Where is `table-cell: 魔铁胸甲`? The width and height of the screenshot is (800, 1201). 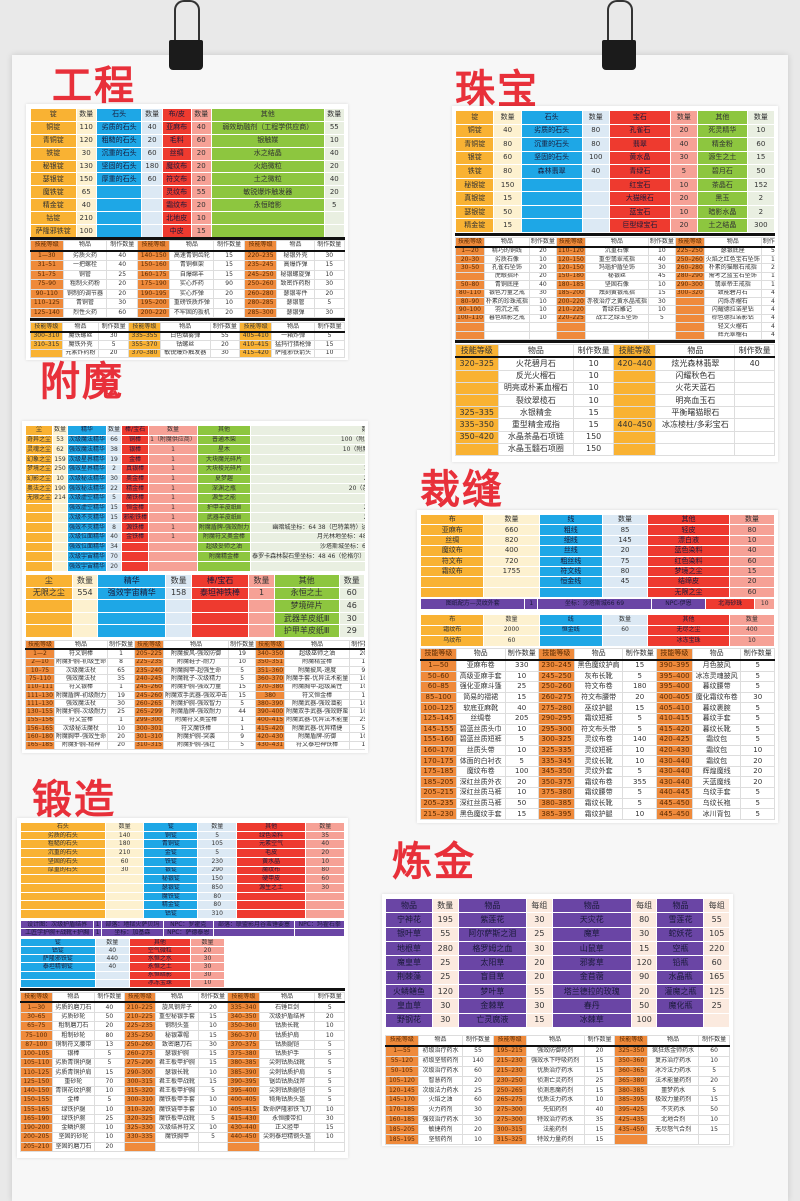 table-cell: 魔铁胸甲 is located at coordinates (177, 1137).